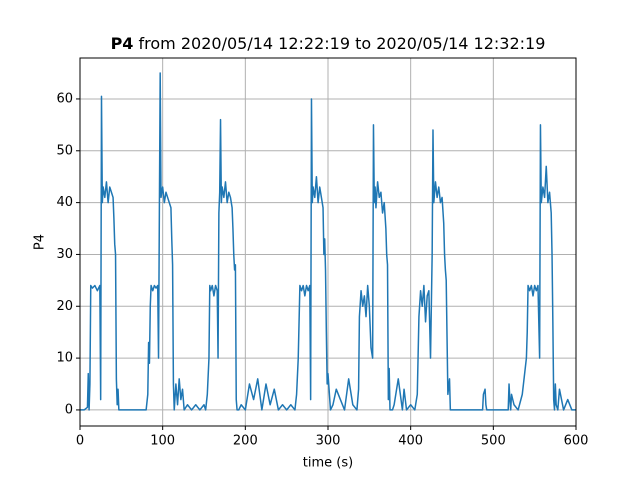 This screenshot has width=640, height=480. What do you see at coordinates (64, 306) in the screenshot?
I see `y-tick-label: 20` at bounding box center [64, 306].